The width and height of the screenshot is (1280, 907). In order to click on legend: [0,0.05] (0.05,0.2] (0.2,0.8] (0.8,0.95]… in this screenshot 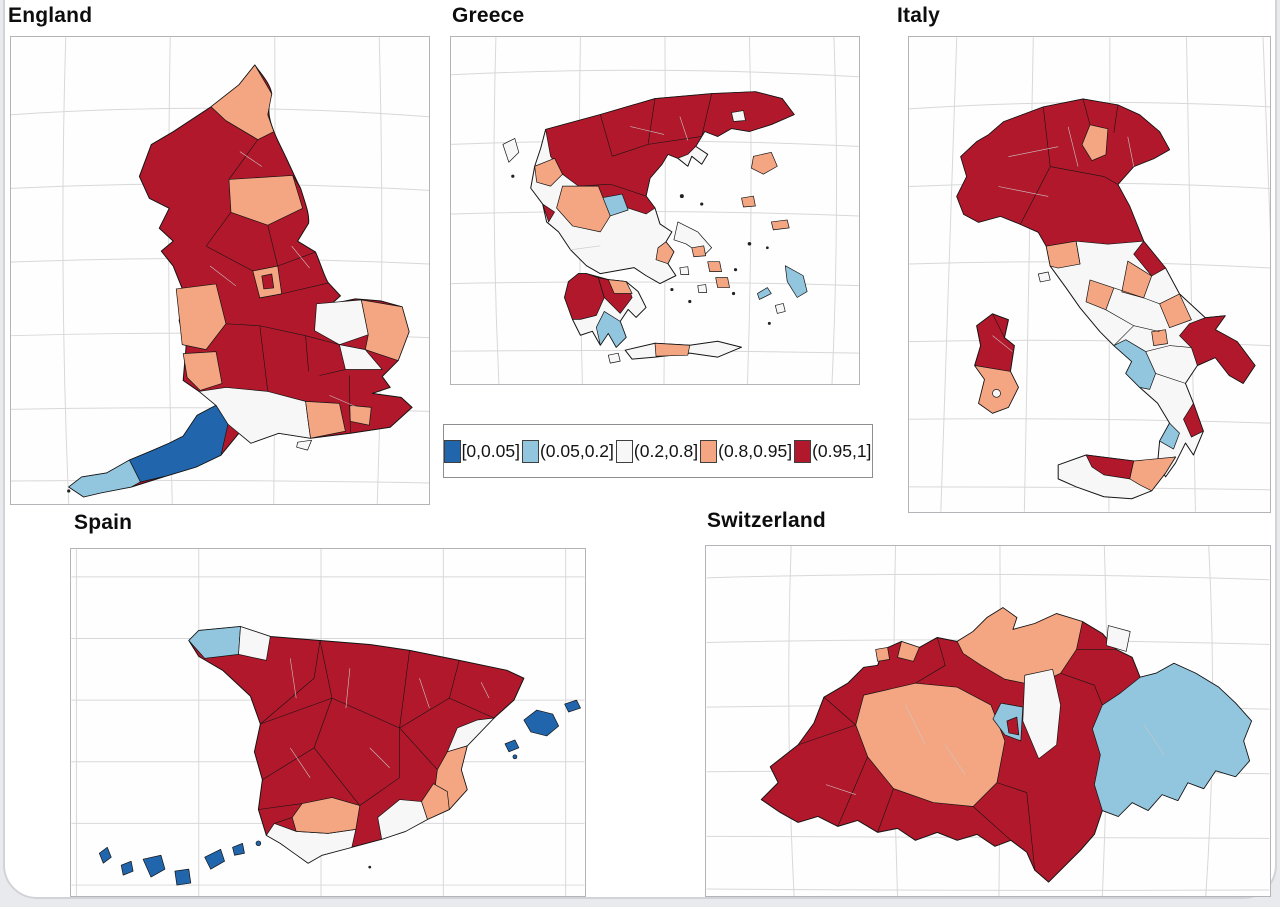, I will do `click(658, 451)`.